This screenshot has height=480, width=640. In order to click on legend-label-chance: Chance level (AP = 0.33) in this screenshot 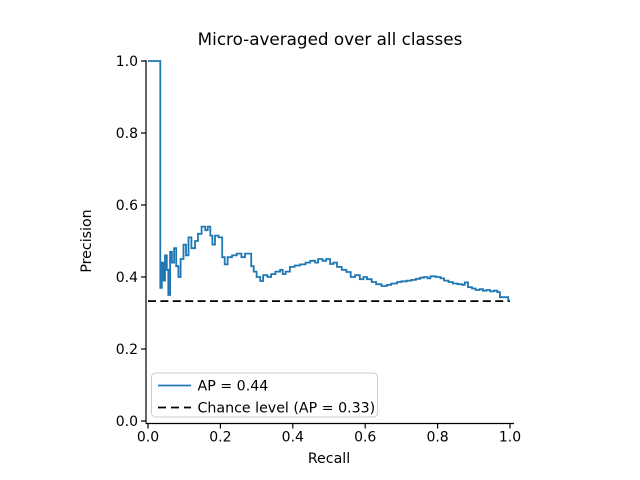, I will do `click(287, 409)`.